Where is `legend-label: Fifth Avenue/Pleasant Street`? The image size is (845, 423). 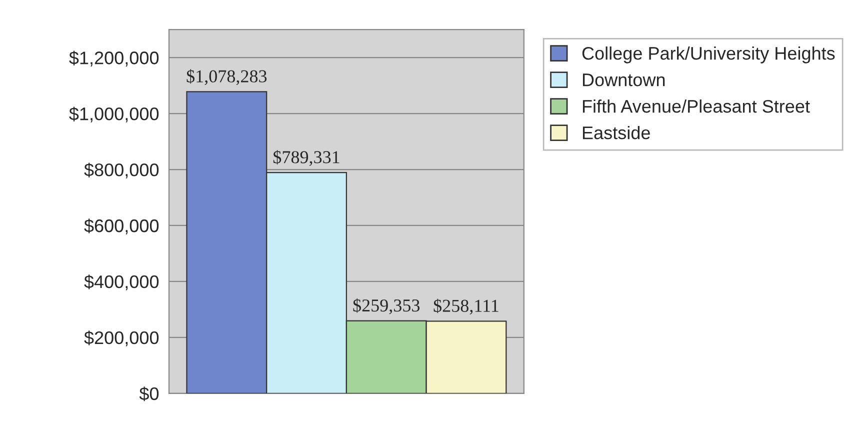
legend-label: Fifth Avenue/Pleasant Street is located at coordinates (696, 106).